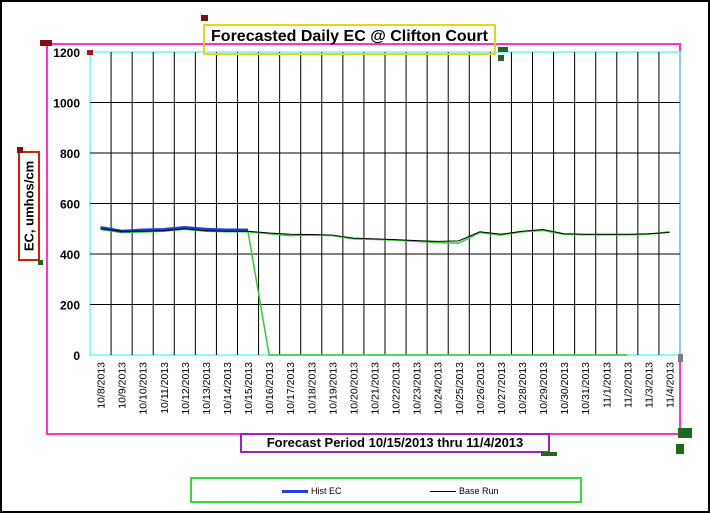 The height and width of the screenshot is (513, 710). What do you see at coordinates (649, 385) in the screenshot?
I see `x-tick-label: 11/3/2013` at bounding box center [649, 385].